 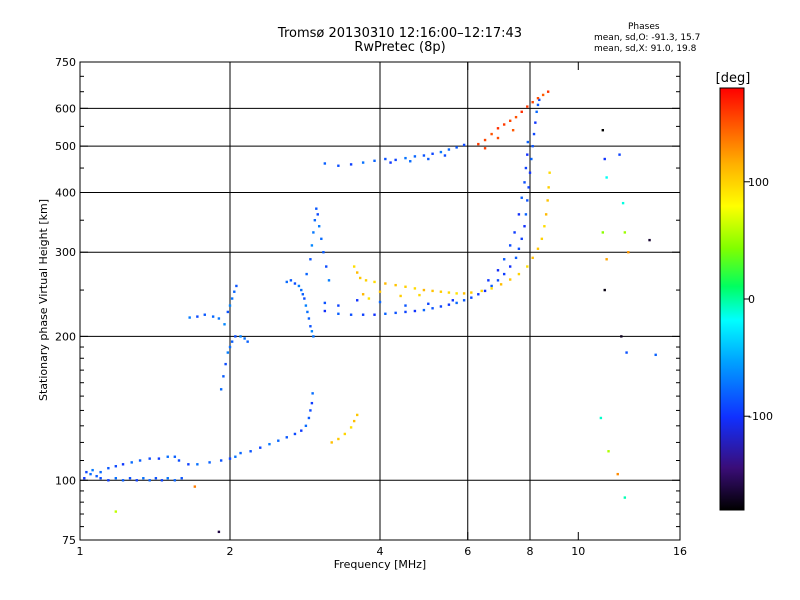 What do you see at coordinates (65, 62) in the screenshot?
I see `y-tick-label: 750` at bounding box center [65, 62].